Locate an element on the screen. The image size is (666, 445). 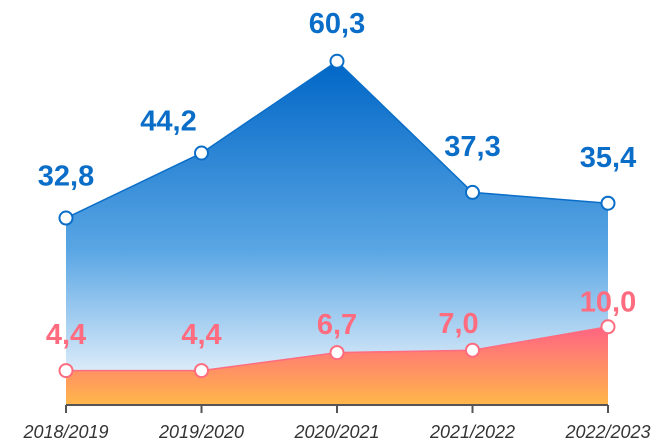
x-tick-label: 2019/2020 is located at coordinates (201, 432).